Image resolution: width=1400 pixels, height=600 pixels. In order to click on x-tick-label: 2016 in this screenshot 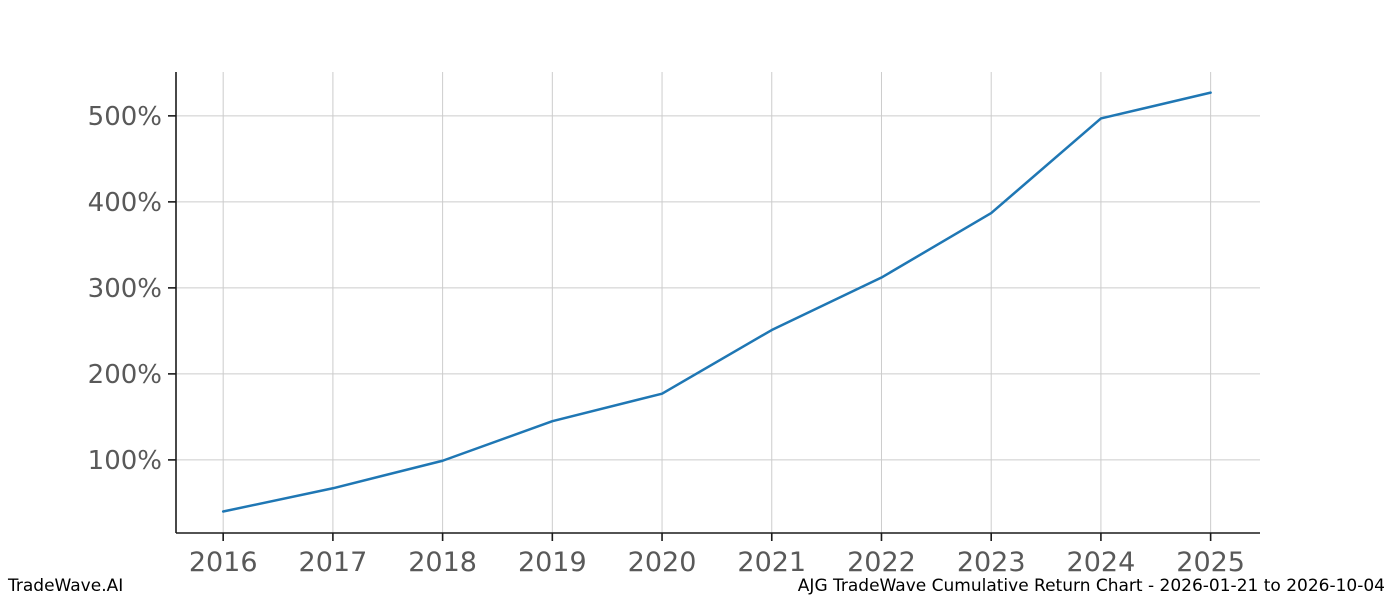, I will do `click(223, 562)`.